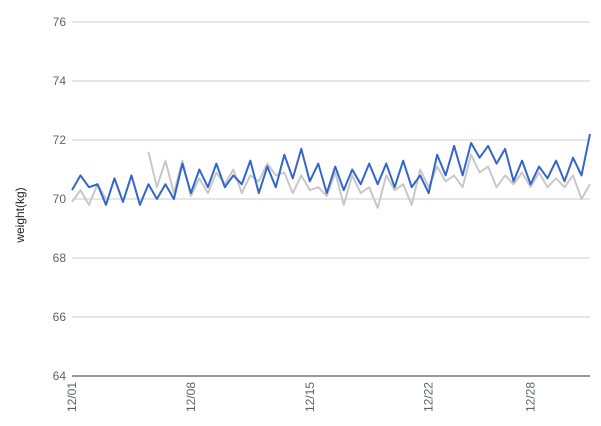 The image size is (601, 426). What do you see at coordinates (310, 397) in the screenshot?
I see `x-tick-label: 12/15` at bounding box center [310, 397].